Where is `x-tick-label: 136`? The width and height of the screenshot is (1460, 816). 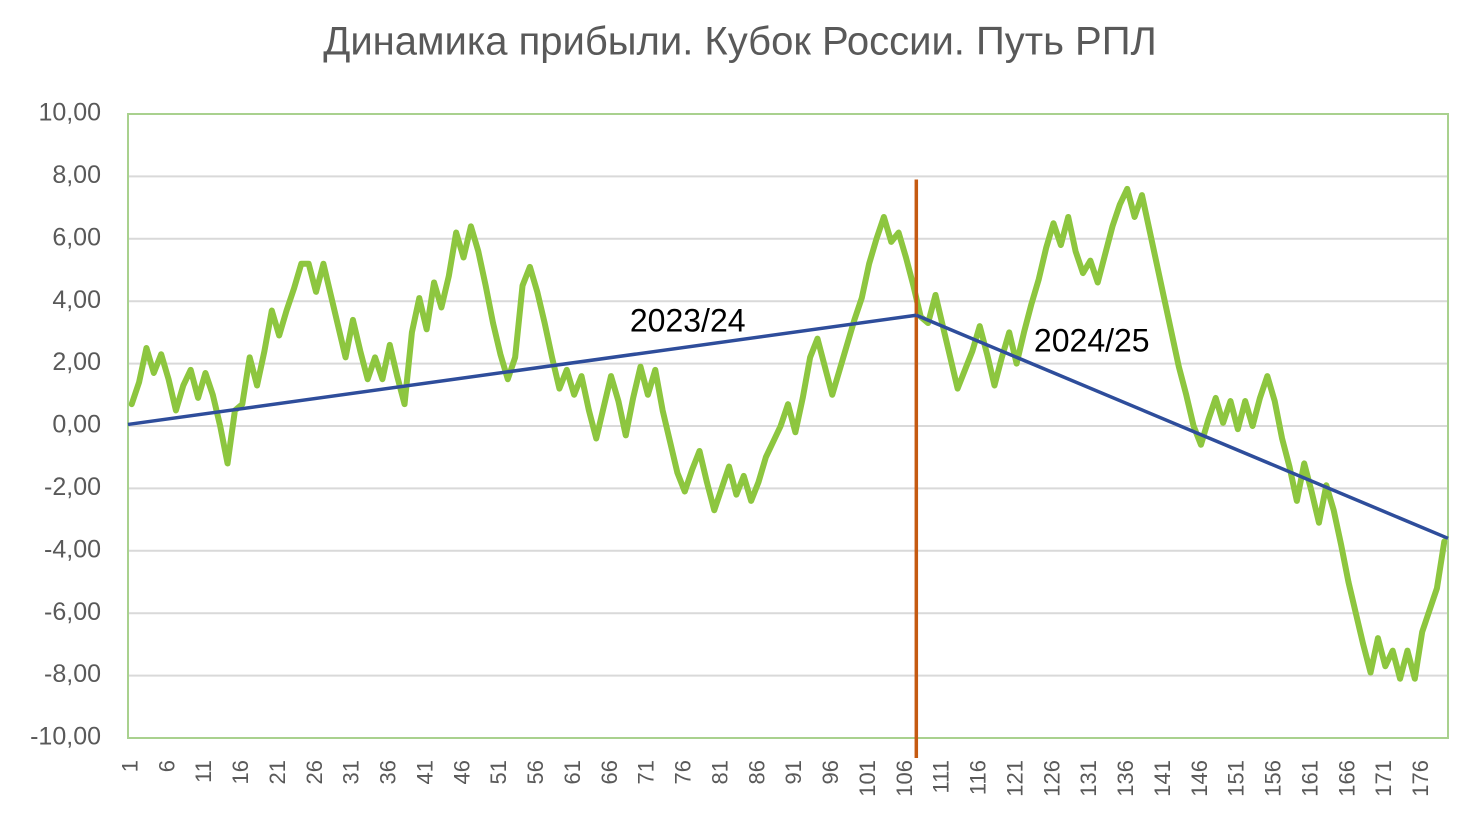
x-tick-label: 136 is located at coordinates (1125, 778).